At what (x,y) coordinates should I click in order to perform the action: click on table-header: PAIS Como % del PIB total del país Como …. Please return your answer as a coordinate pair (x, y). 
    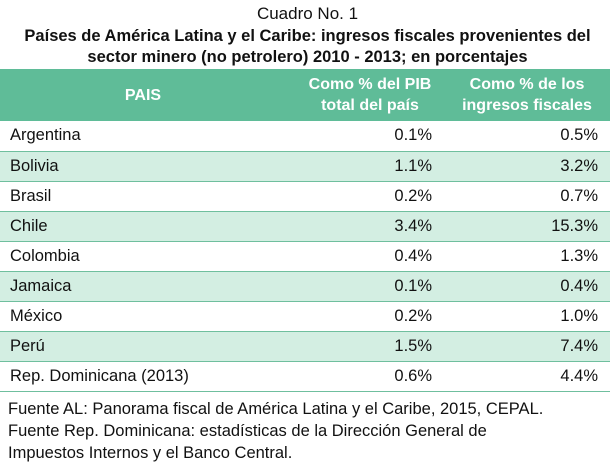
    Looking at the image, I should click on (305, 95).